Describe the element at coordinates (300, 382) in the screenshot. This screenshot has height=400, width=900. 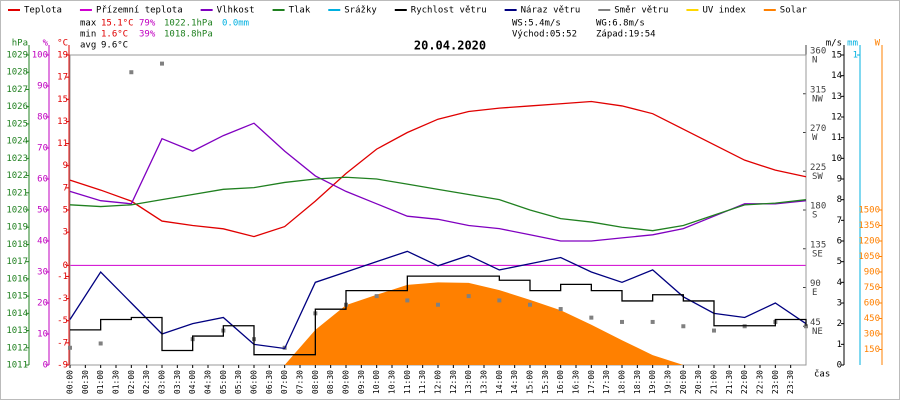
I see `x-tick-label: 07:30` at that location.